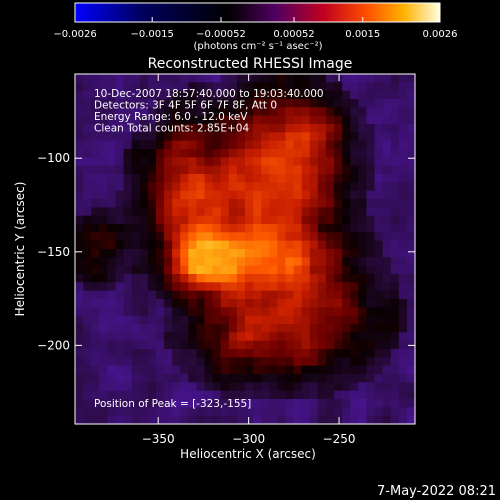 This screenshot has width=500, height=500. What do you see at coordinates (257, 12) in the screenshot?
I see `colorbar` at bounding box center [257, 12].